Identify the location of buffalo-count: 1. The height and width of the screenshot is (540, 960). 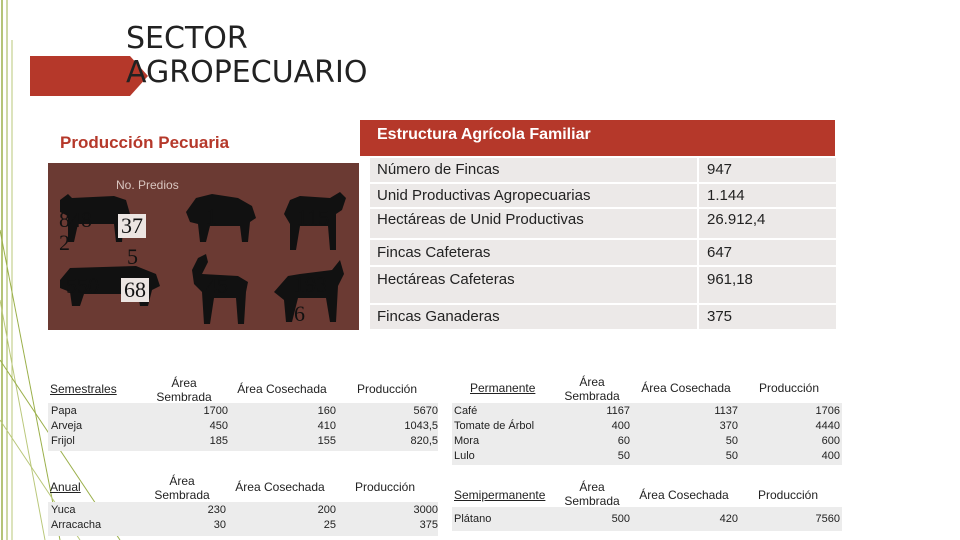
(211, 216).